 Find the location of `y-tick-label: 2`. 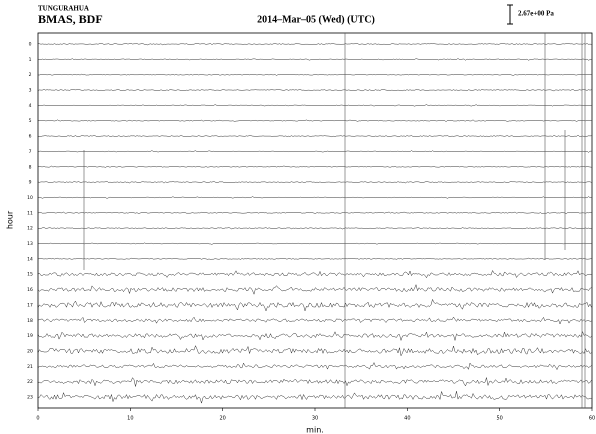

y-tick-label: 2 is located at coordinates (30, 75).